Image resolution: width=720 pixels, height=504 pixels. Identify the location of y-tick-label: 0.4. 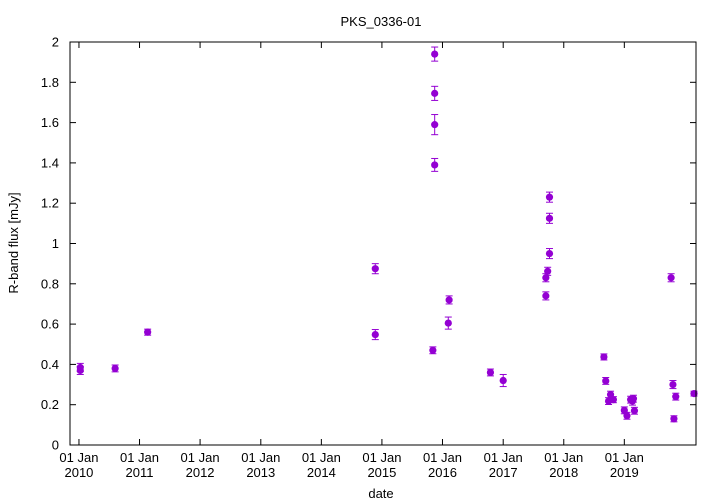
(50, 364).